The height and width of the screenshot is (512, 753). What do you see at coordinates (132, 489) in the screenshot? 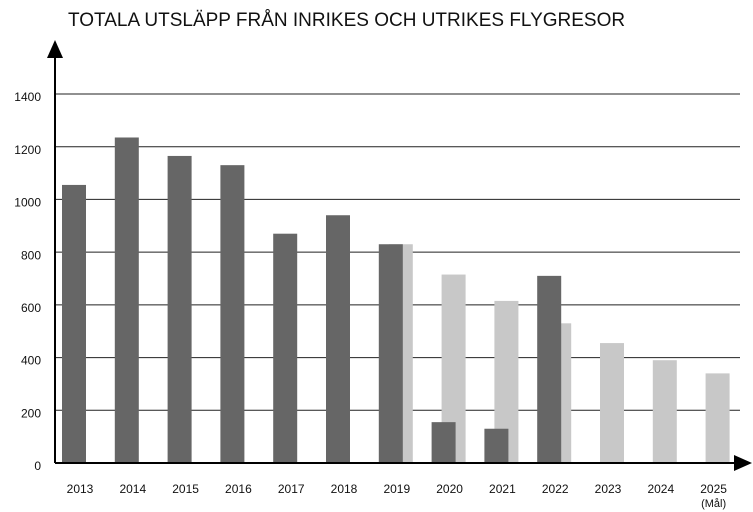
I see `x-tick-label: 2014` at bounding box center [132, 489].